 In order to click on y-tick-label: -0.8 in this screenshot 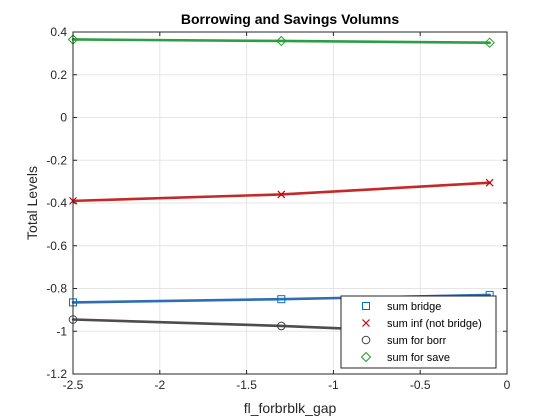, I will do `click(56, 289)`.